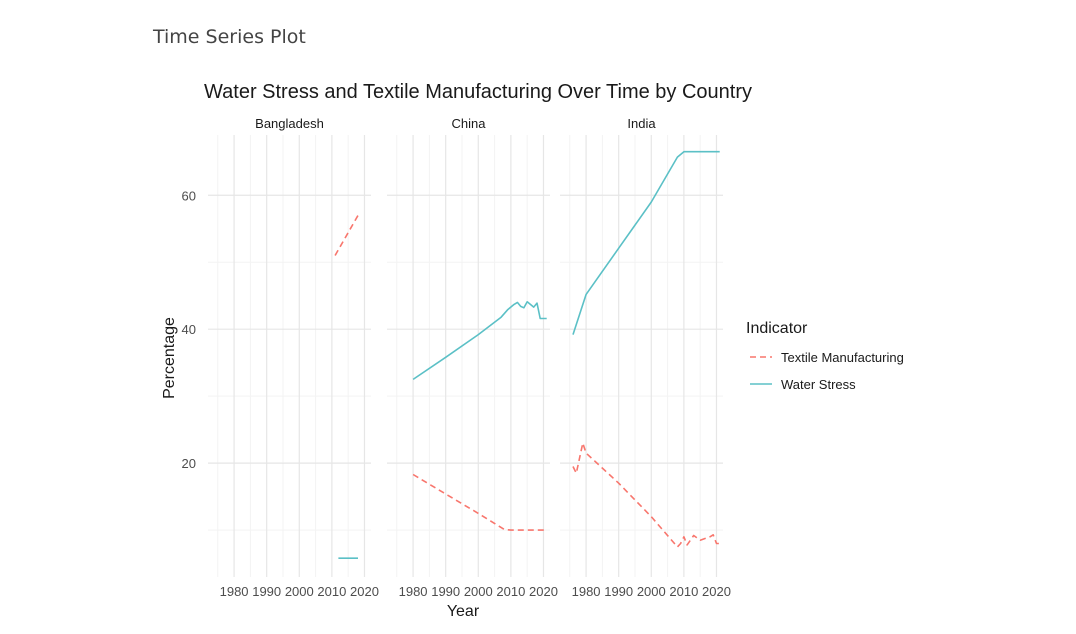  I want to click on facet-label: China, so click(469, 123).